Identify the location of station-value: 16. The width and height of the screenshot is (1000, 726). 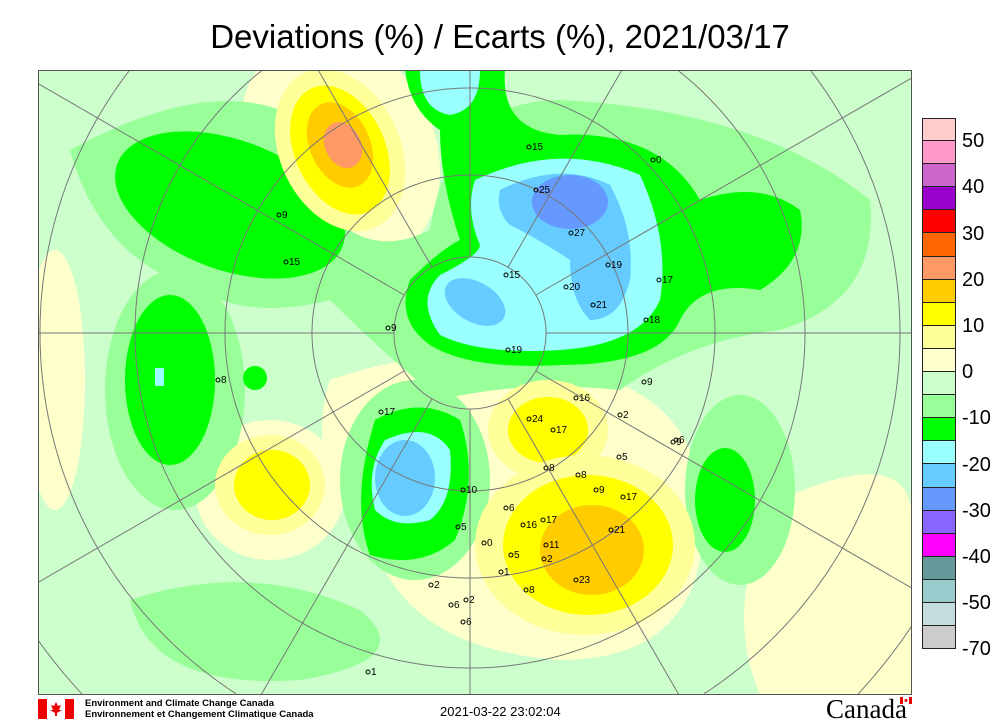
(585, 398).